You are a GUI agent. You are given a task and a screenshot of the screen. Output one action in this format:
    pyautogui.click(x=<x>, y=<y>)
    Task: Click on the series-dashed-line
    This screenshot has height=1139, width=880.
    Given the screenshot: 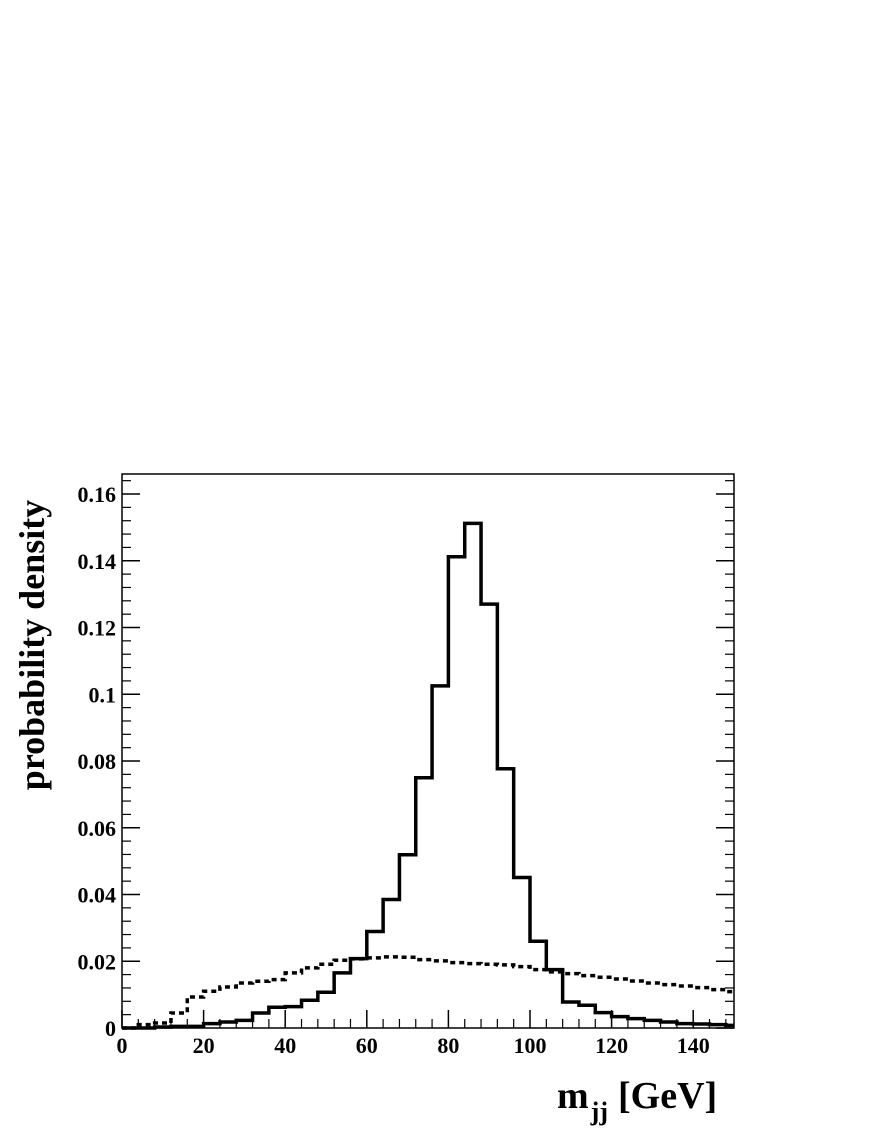 What is the action you would take?
    pyautogui.click(x=428, y=992)
    